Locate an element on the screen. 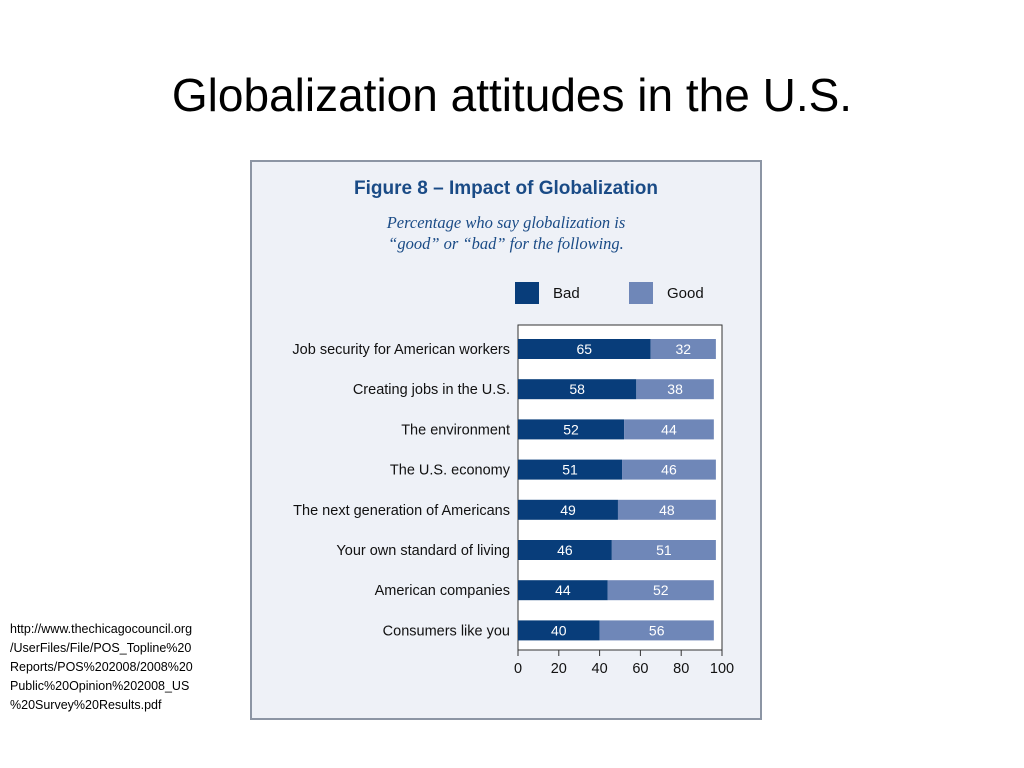  data-label-bad: 46 is located at coordinates (565, 550).